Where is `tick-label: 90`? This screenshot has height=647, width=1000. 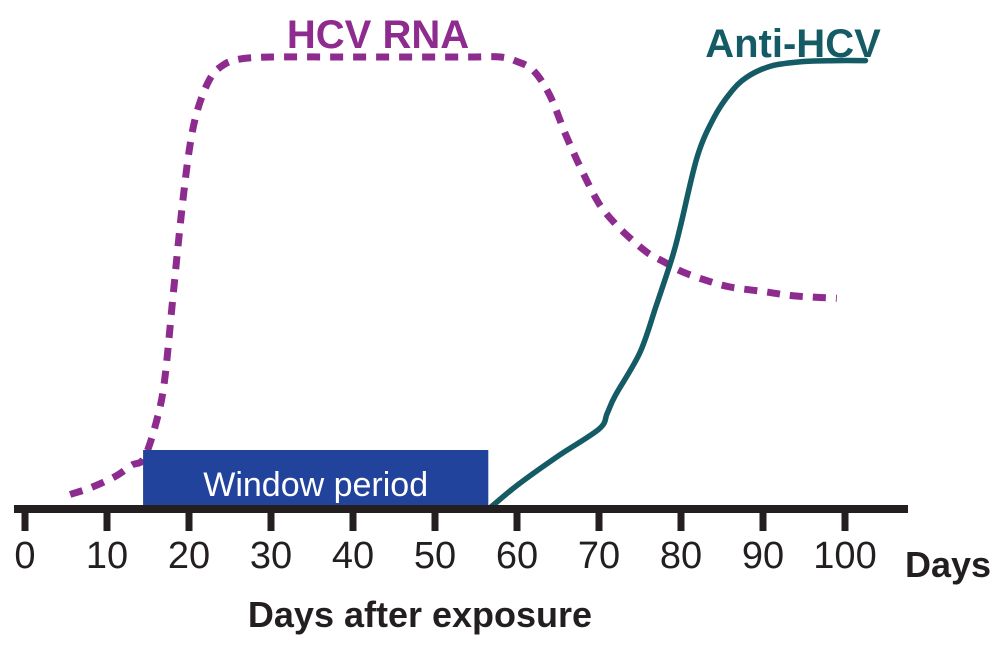
tick-label: 90 is located at coordinates (763, 556).